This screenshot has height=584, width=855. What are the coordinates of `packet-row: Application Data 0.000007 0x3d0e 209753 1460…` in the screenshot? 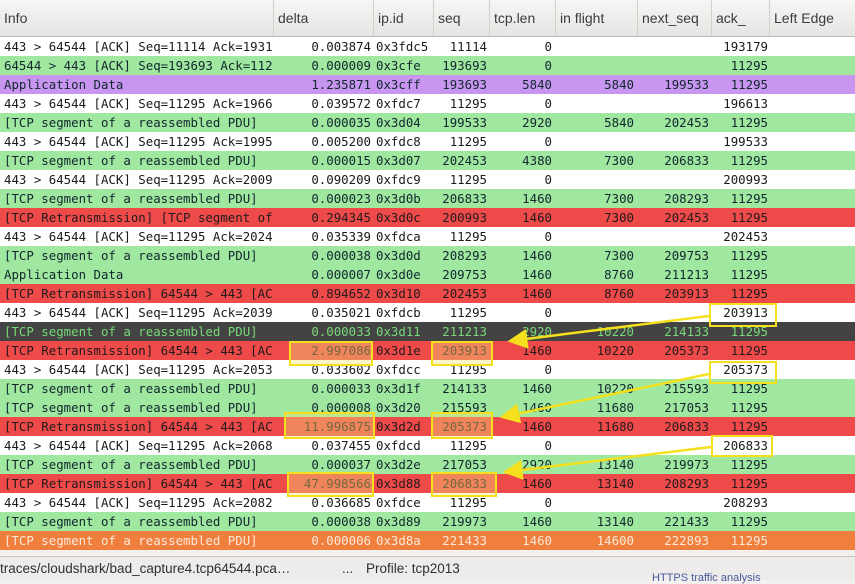 It's located at (427, 274).